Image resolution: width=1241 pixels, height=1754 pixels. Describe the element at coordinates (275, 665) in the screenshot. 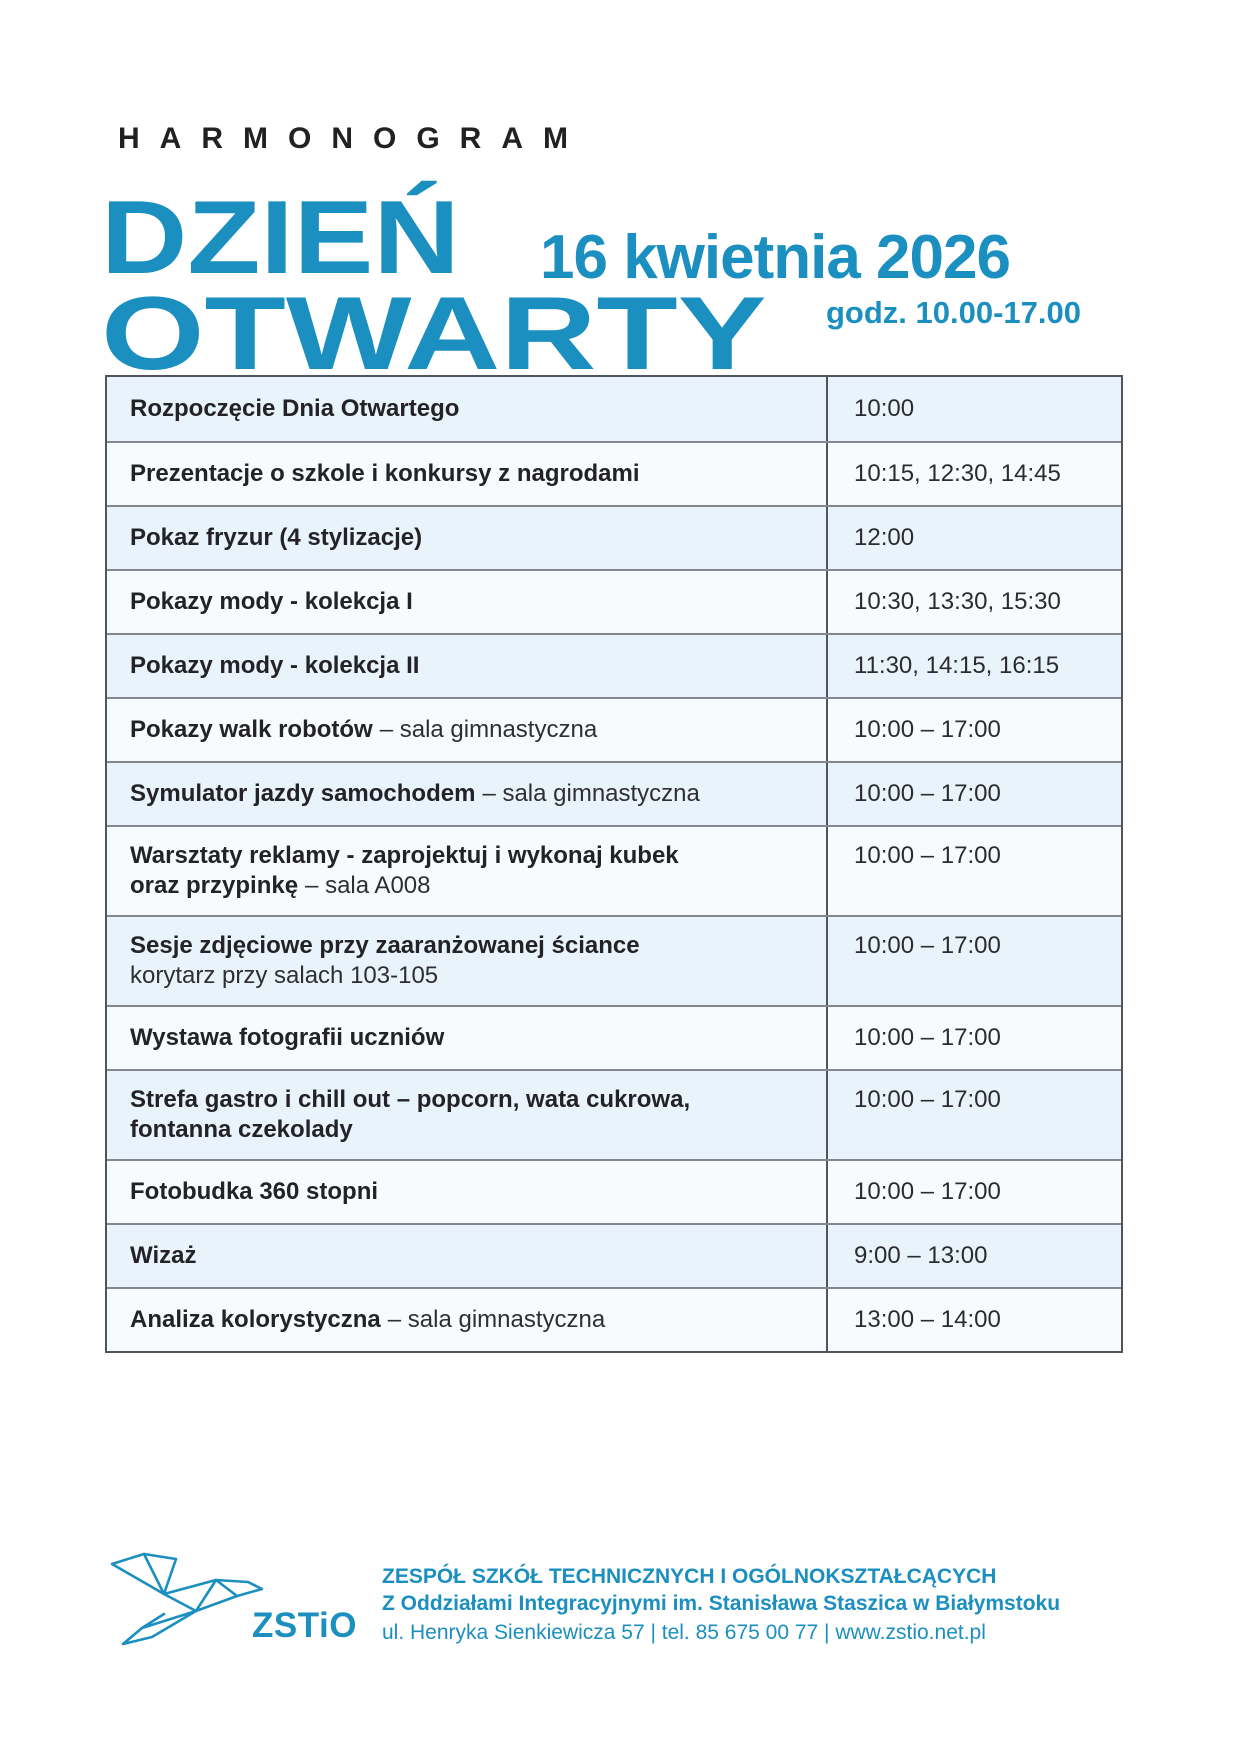

I see `event-title: Pokazy mody - kolekcja II` at that location.